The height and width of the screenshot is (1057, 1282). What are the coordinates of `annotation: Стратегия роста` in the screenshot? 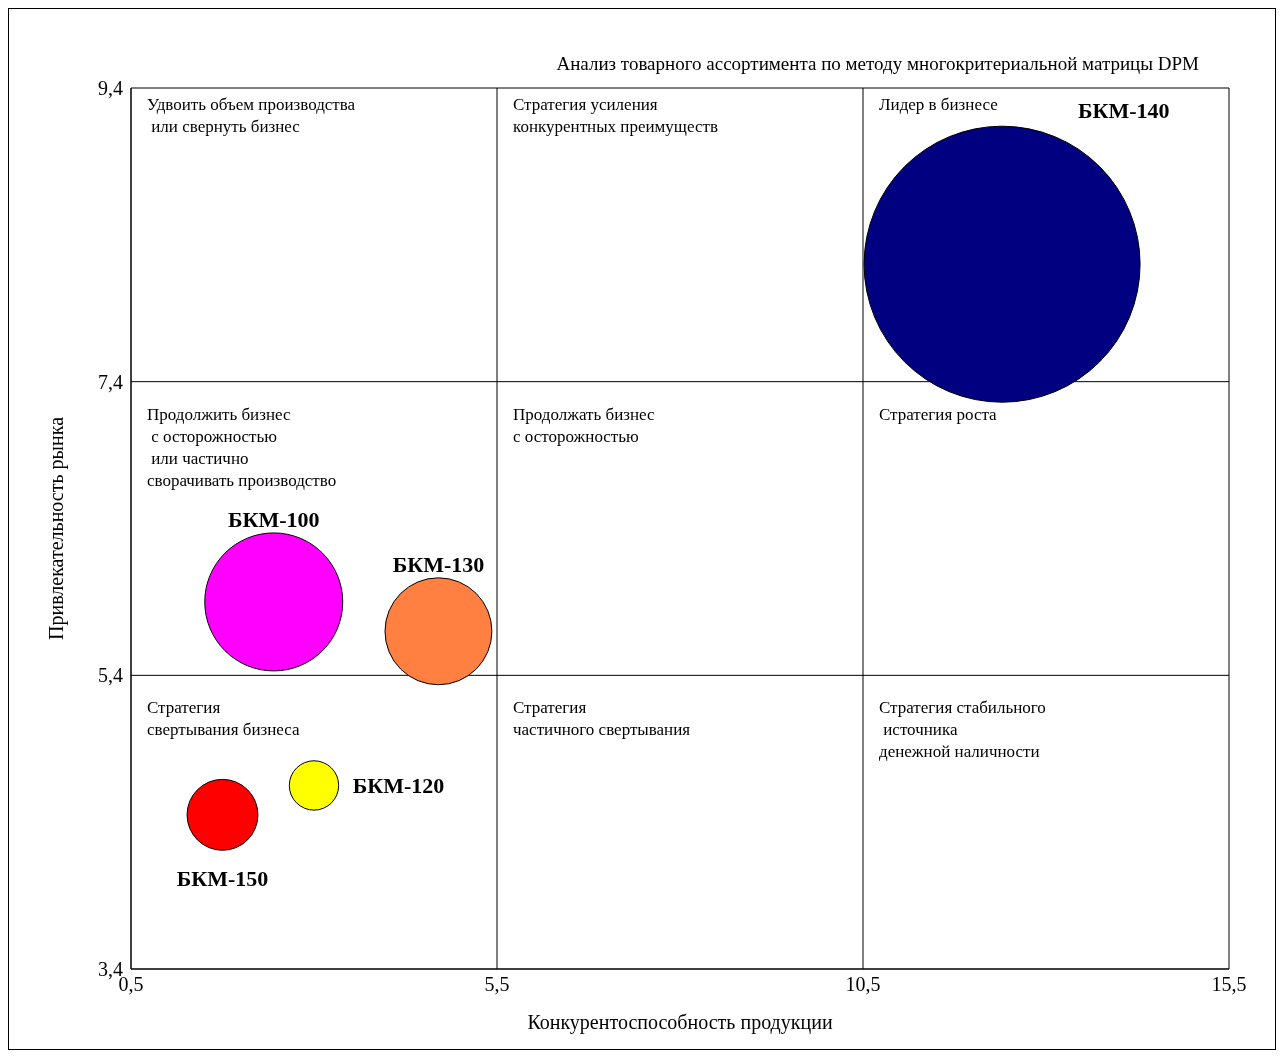 It's located at (938, 414).